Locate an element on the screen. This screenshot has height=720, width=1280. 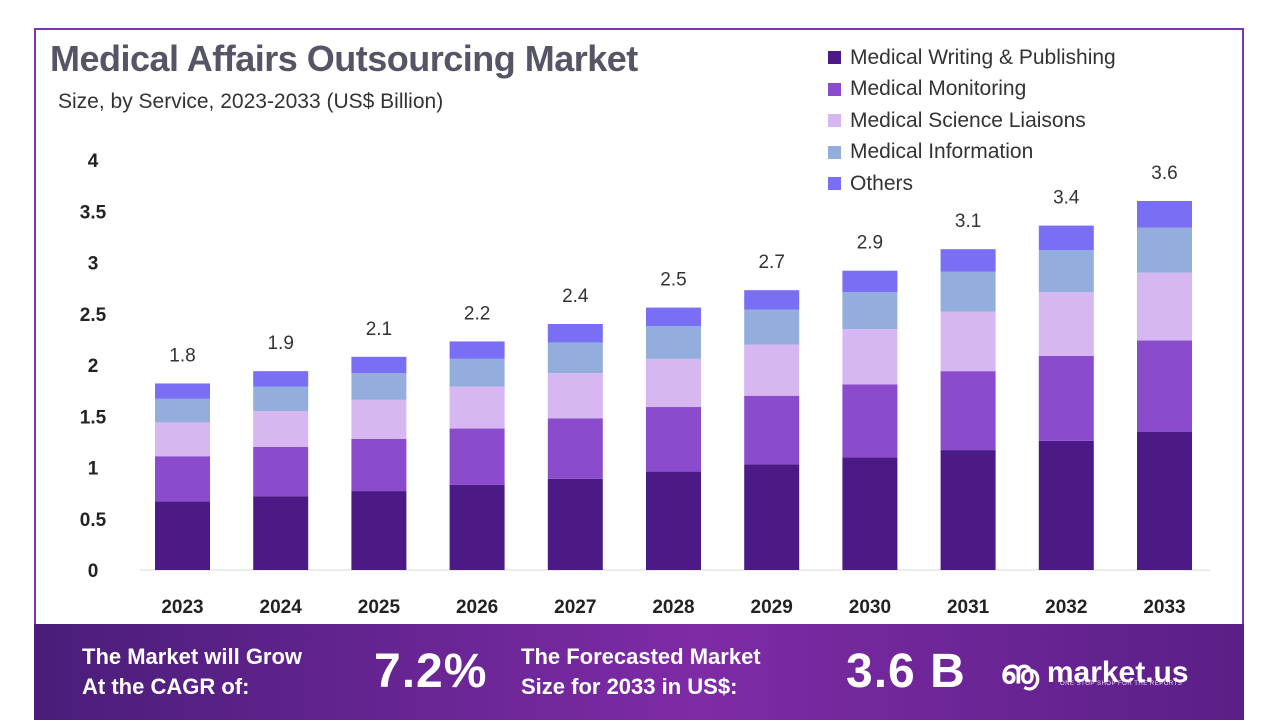
bar-total-label: 3.6 is located at coordinates (1164, 173).